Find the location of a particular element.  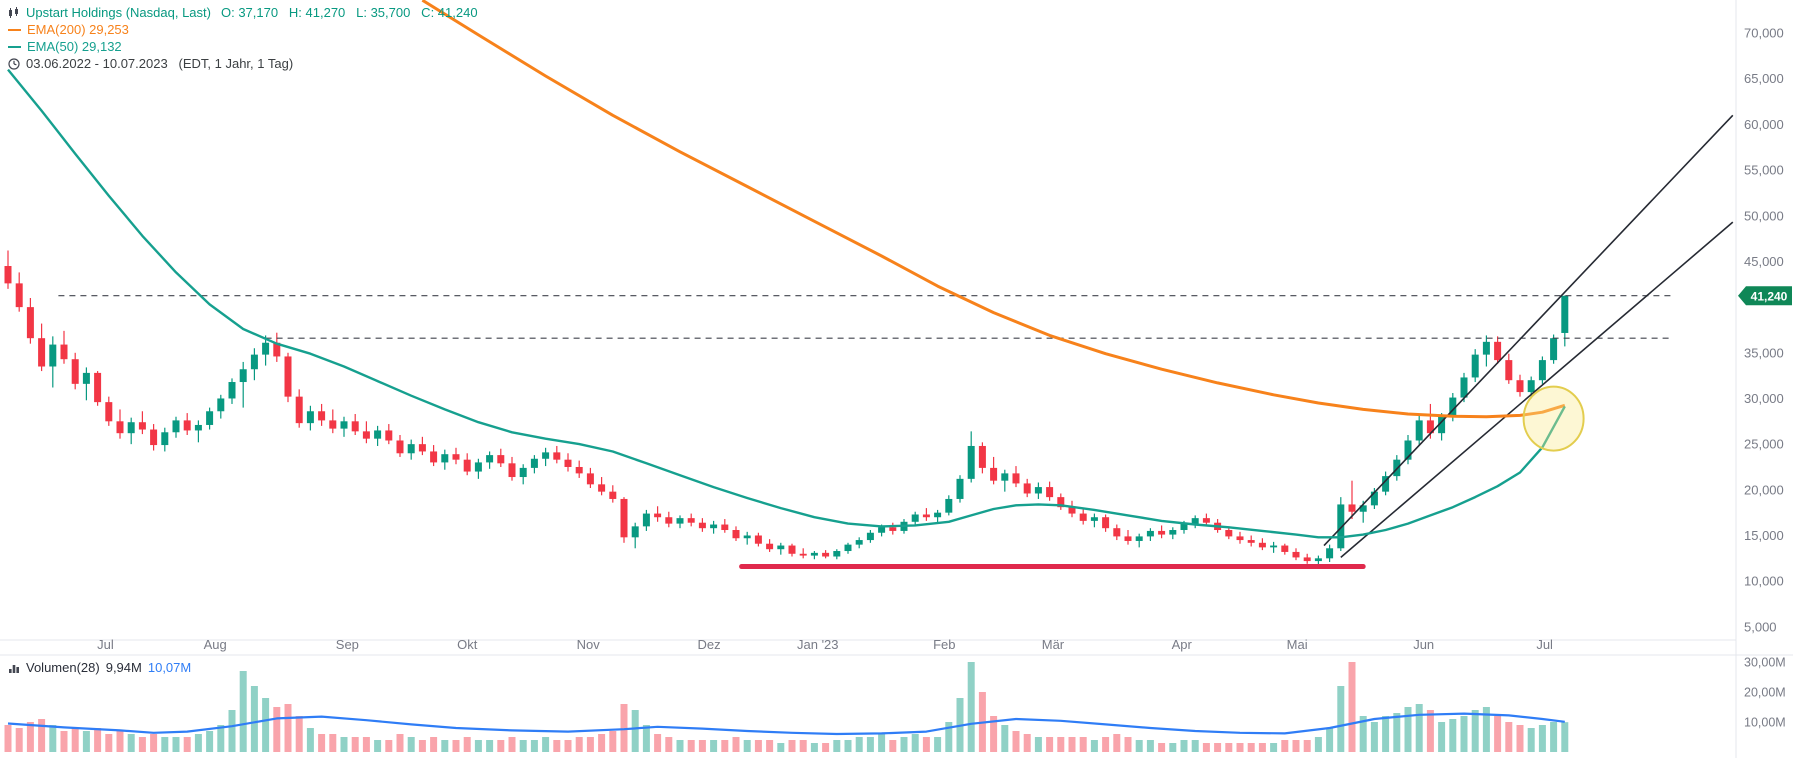

time-axis-label: Mai is located at coordinates (1297, 644).